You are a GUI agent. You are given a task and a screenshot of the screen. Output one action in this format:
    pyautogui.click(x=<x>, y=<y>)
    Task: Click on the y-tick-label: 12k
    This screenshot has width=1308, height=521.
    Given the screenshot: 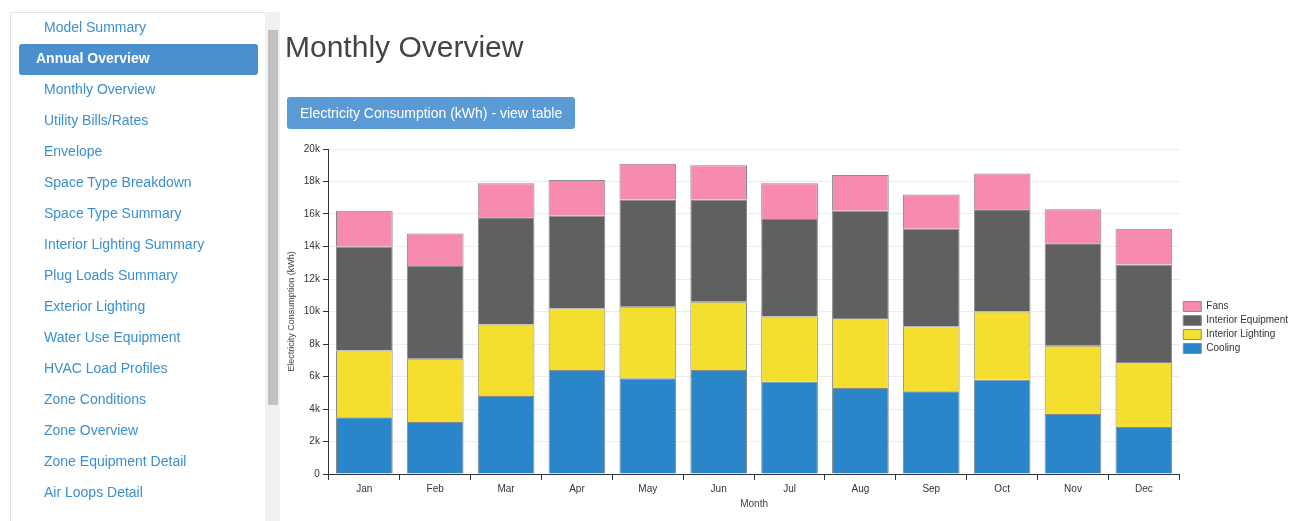 What is the action you would take?
    pyautogui.click(x=312, y=278)
    